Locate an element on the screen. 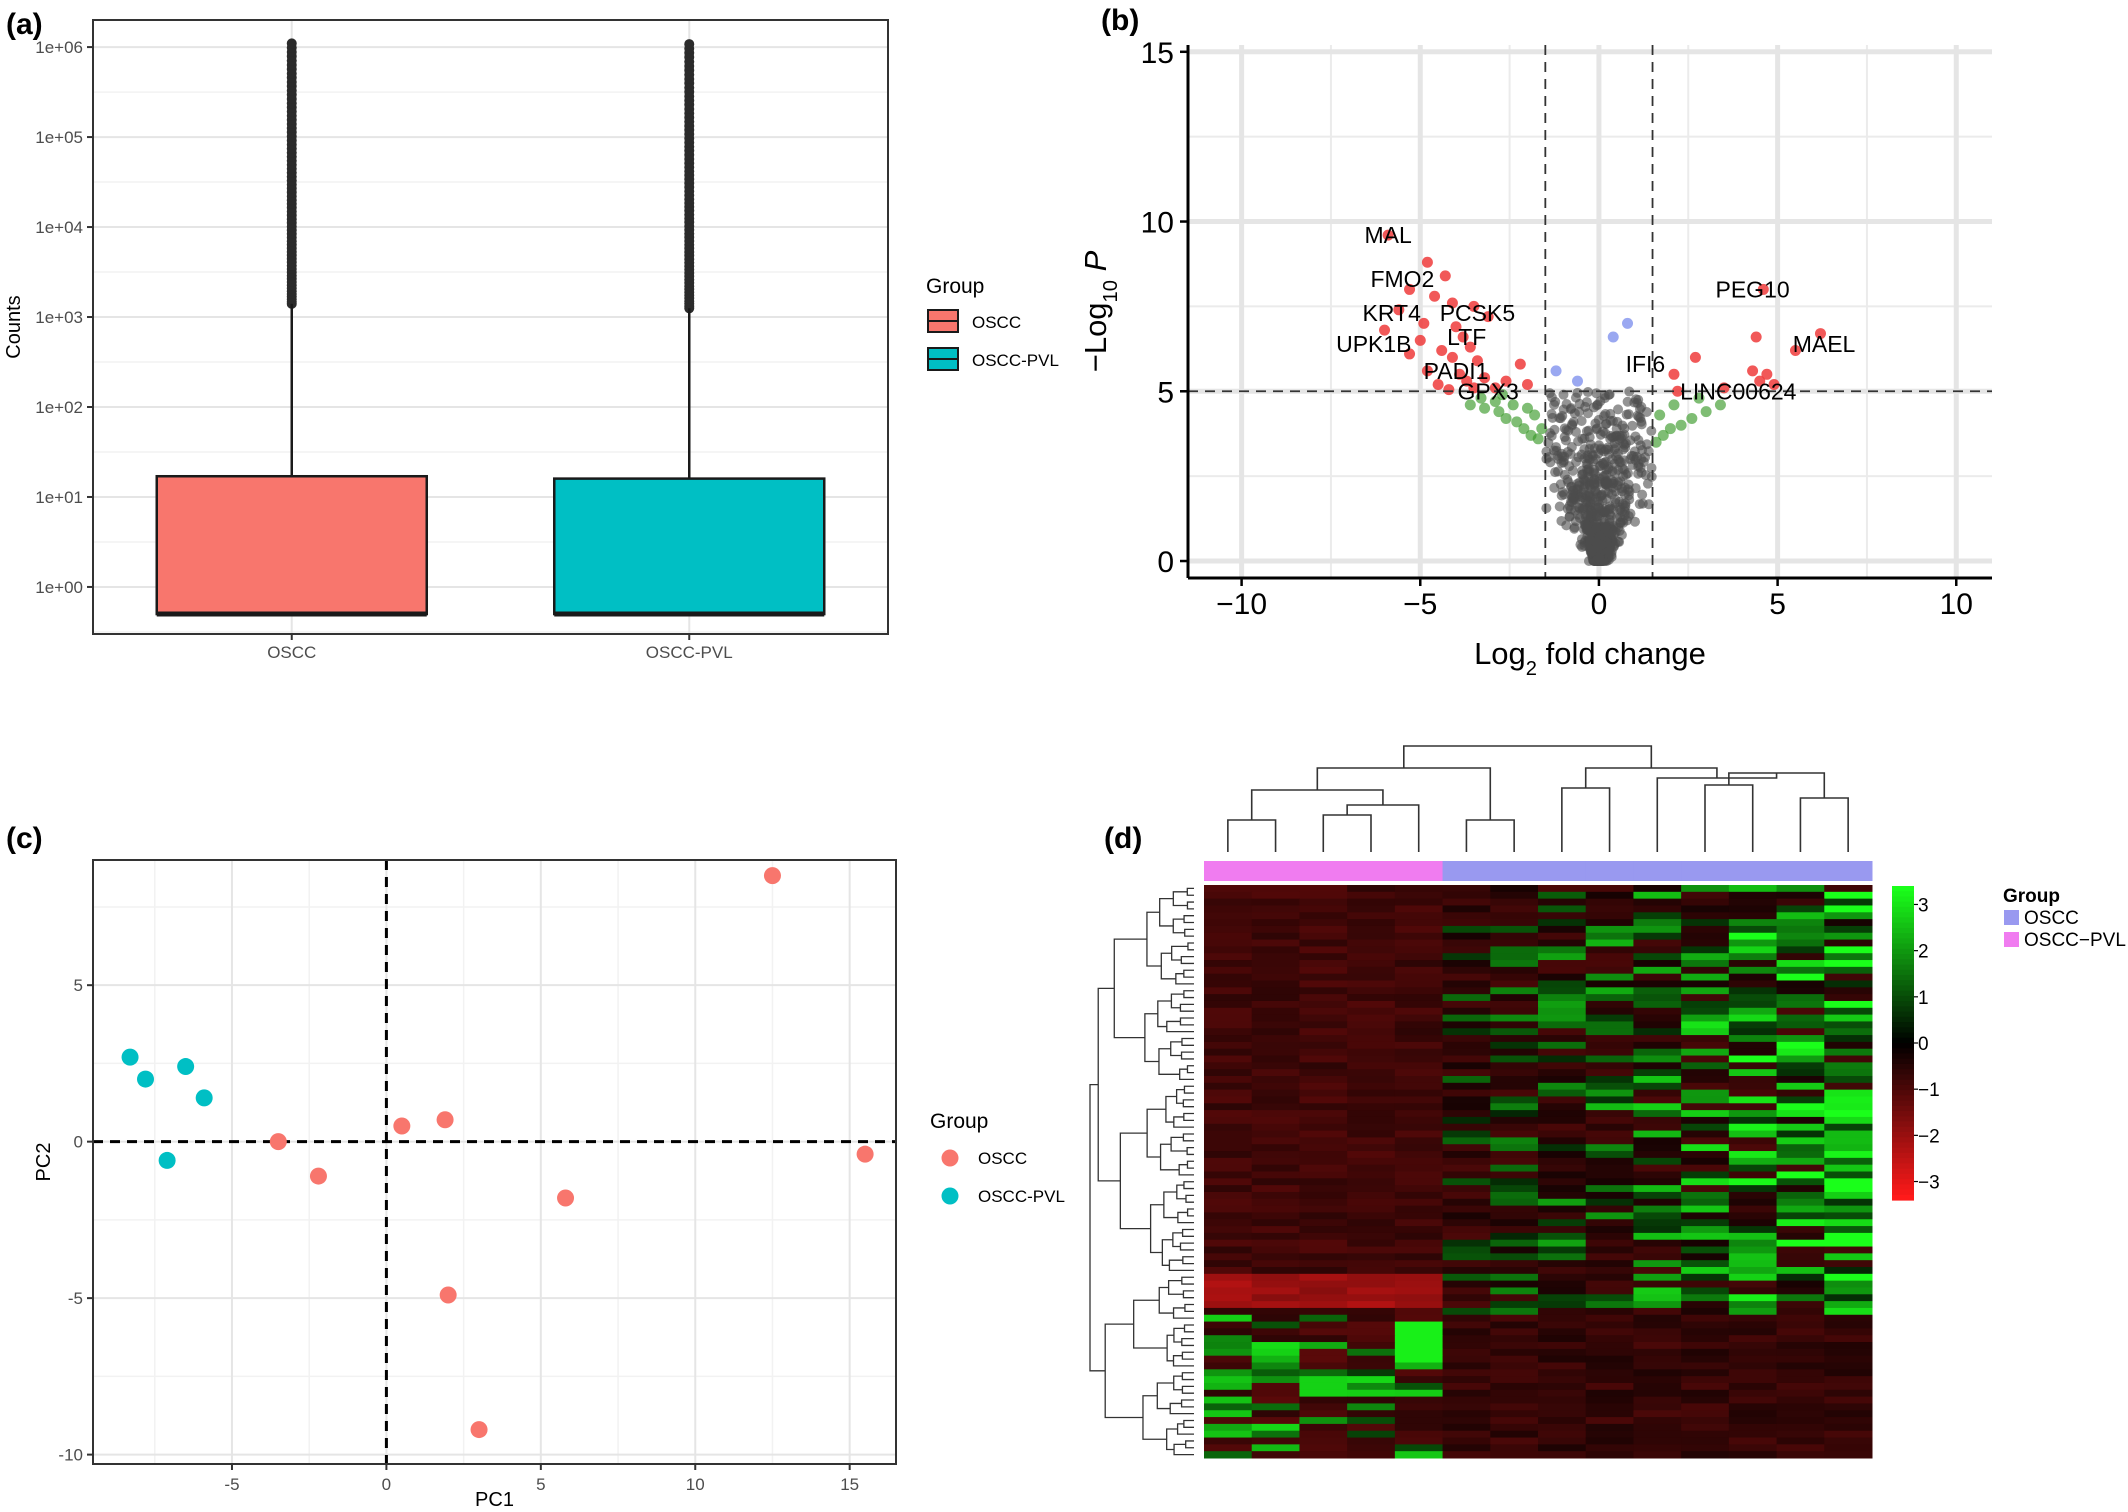 Image resolution: width=2128 pixels, height=1512 pixels. x-tick-label: −10 is located at coordinates (1241, 604).